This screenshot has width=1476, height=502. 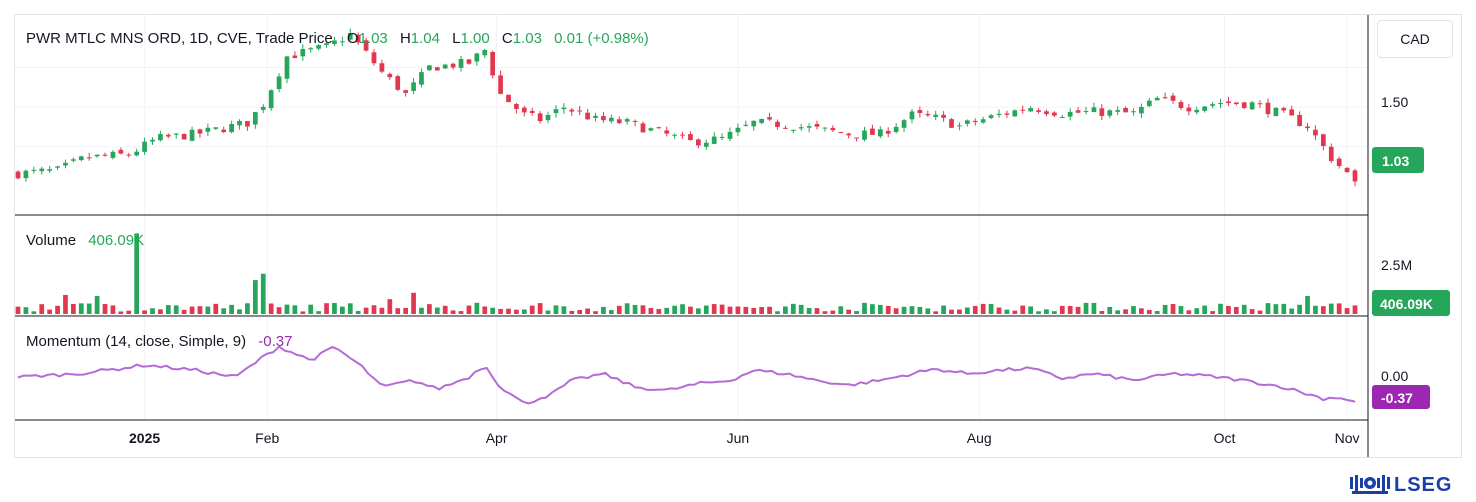 I want to click on momentum-axis-label: 0.00, so click(x=1394, y=376).